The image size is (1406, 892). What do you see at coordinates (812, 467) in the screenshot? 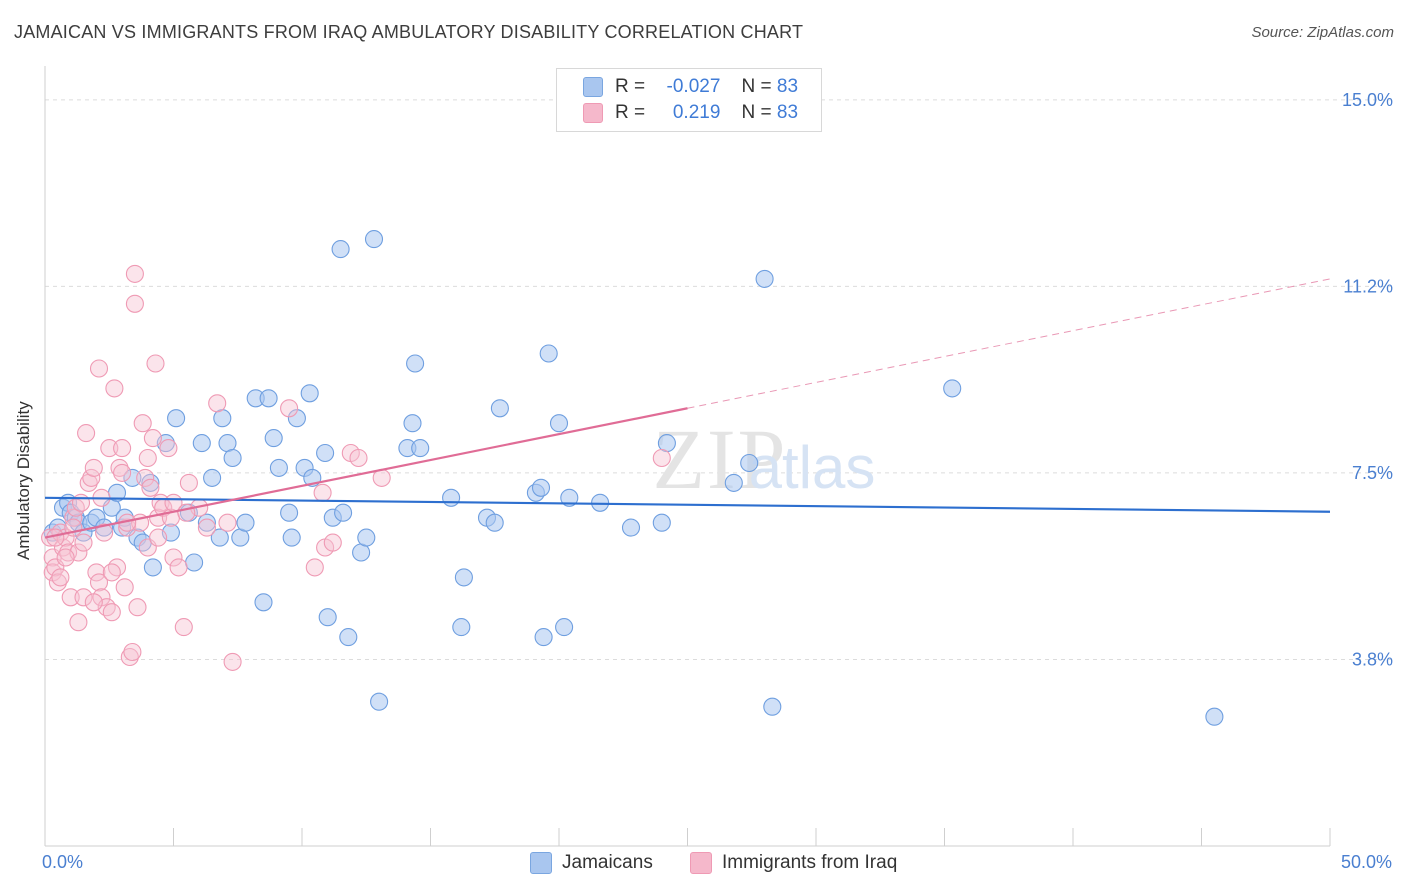
I see `watermark-atlas: atlas` at bounding box center [812, 467].